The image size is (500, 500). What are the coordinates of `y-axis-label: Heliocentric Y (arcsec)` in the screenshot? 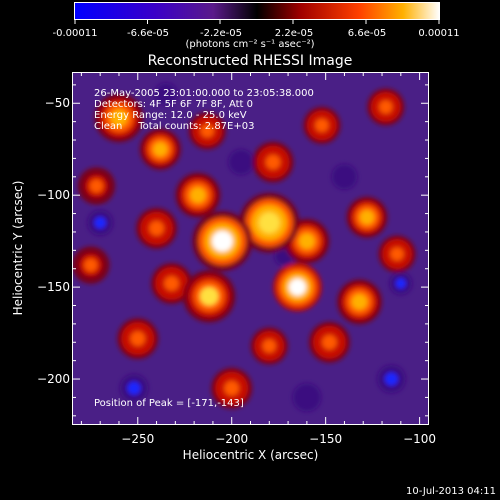 It's located at (18, 248).